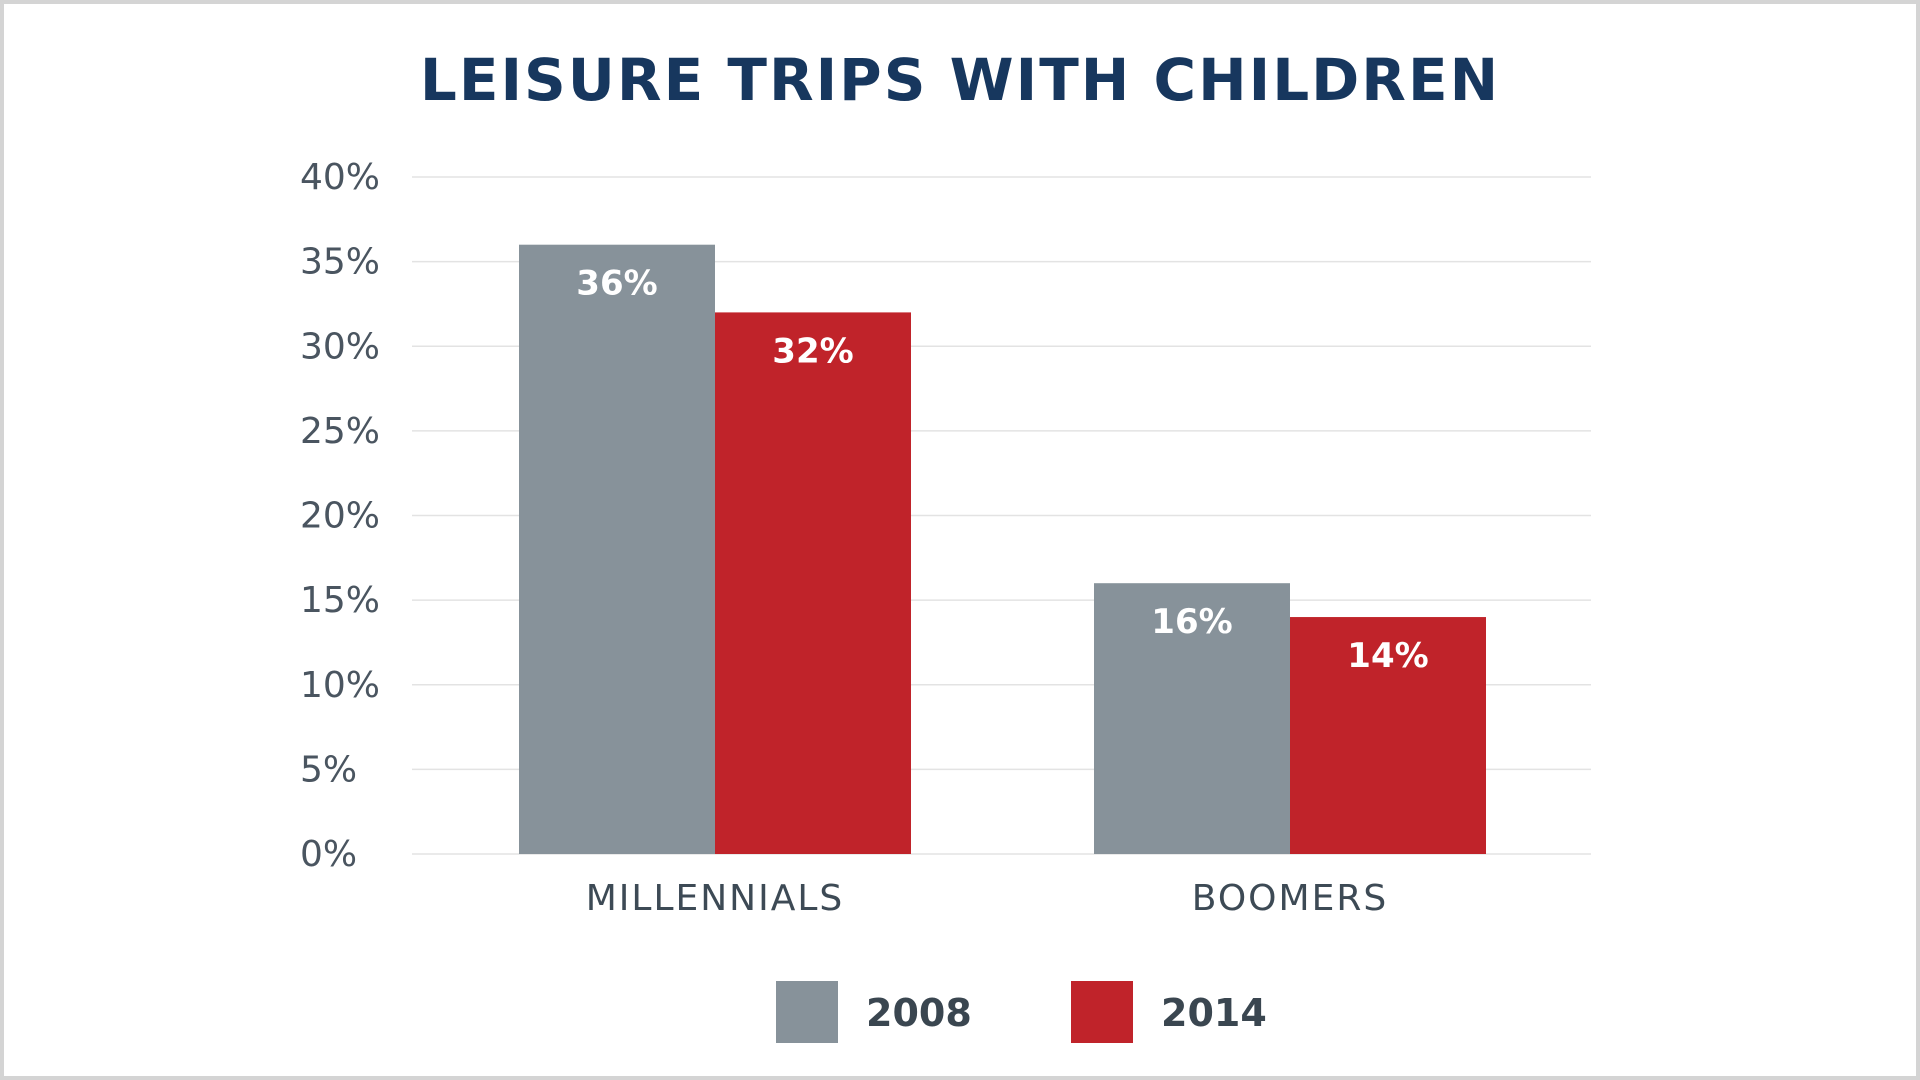 Image resolution: width=1920 pixels, height=1080 pixels. What do you see at coordinates (616, 284) in the screenshot?
I see `data-label: 36%` at bounding box center [616, 284].